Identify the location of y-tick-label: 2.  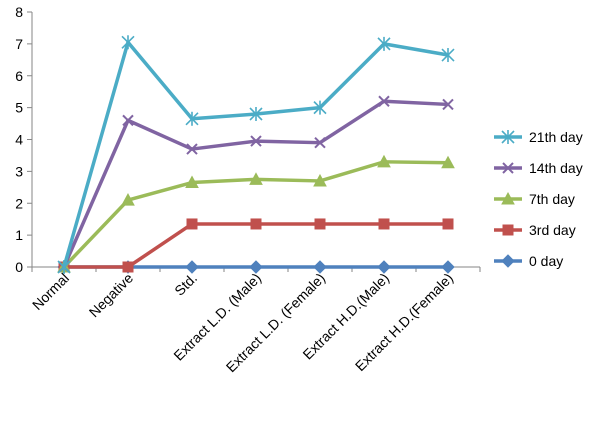
(19, 203).